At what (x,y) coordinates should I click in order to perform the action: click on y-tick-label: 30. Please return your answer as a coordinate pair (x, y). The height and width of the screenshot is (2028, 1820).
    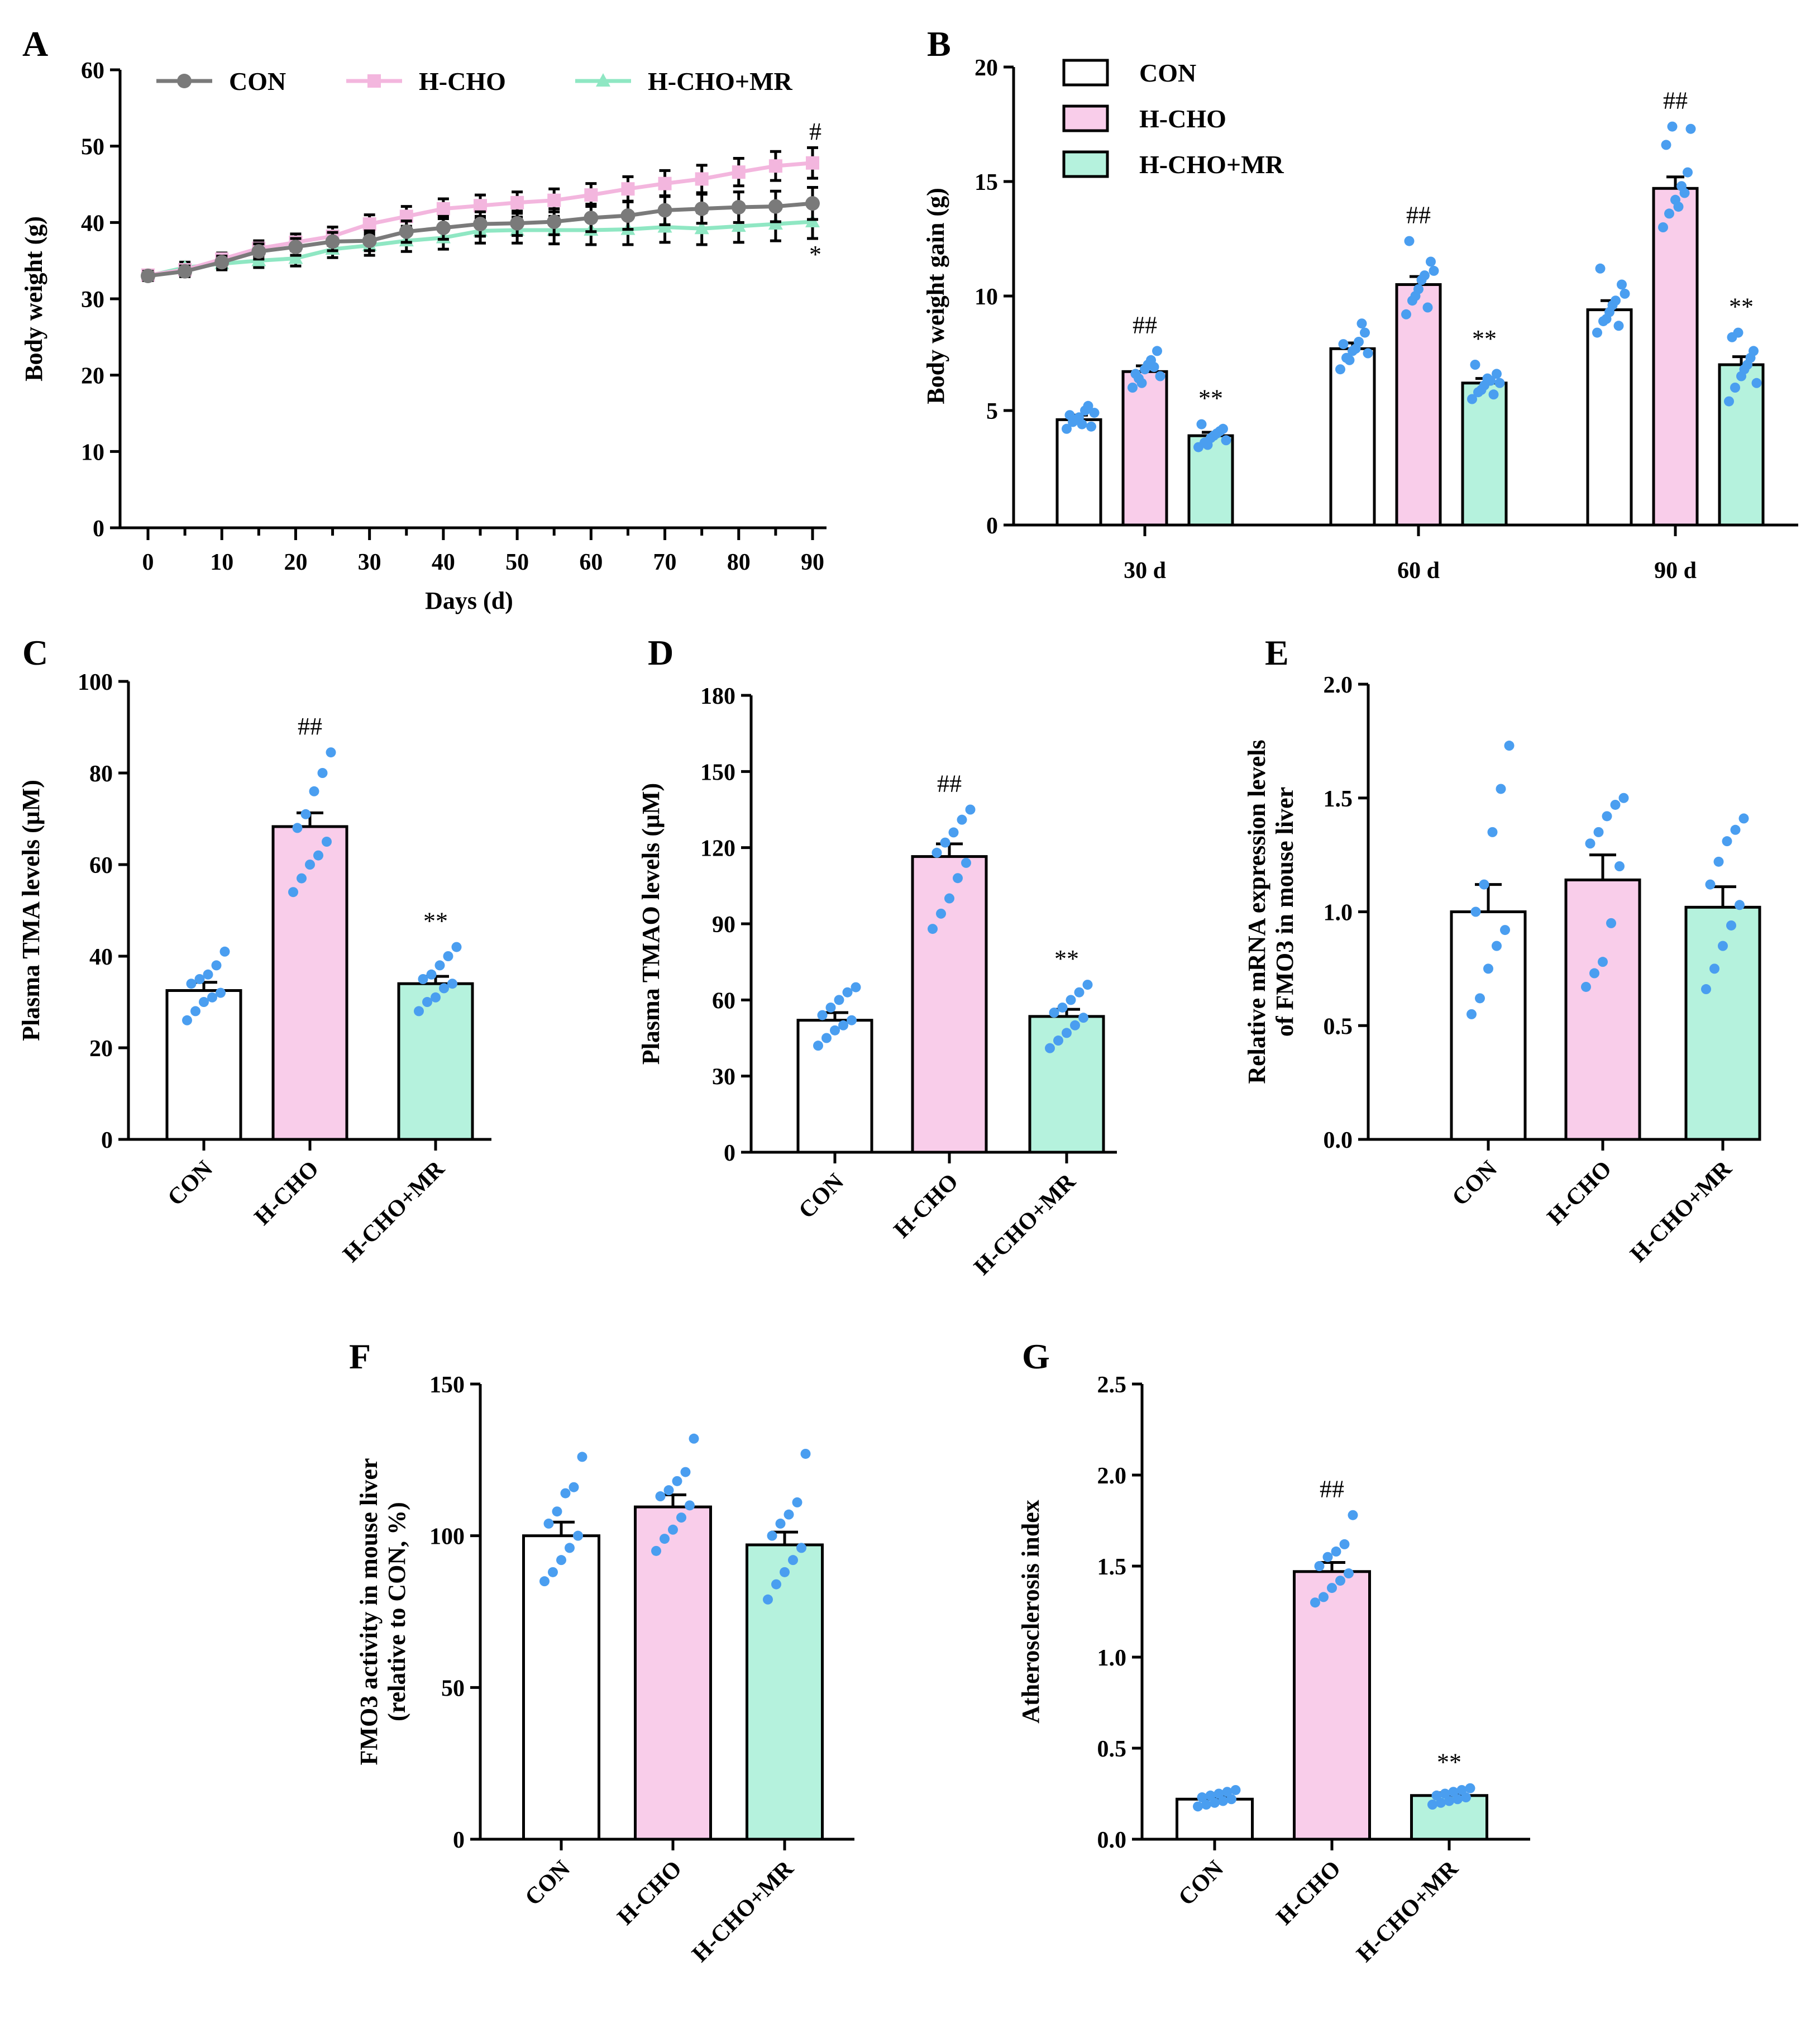
    Looking at the image, I should click on (724, 1077).